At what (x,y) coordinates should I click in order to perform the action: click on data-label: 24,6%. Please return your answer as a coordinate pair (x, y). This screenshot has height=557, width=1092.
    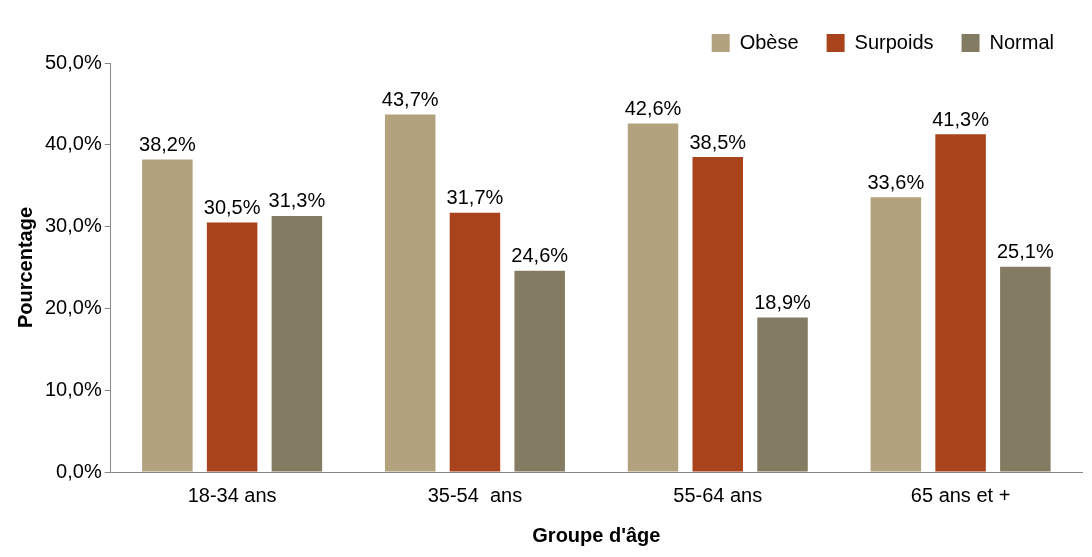
    Looking at the image, I should click on (540, 255).